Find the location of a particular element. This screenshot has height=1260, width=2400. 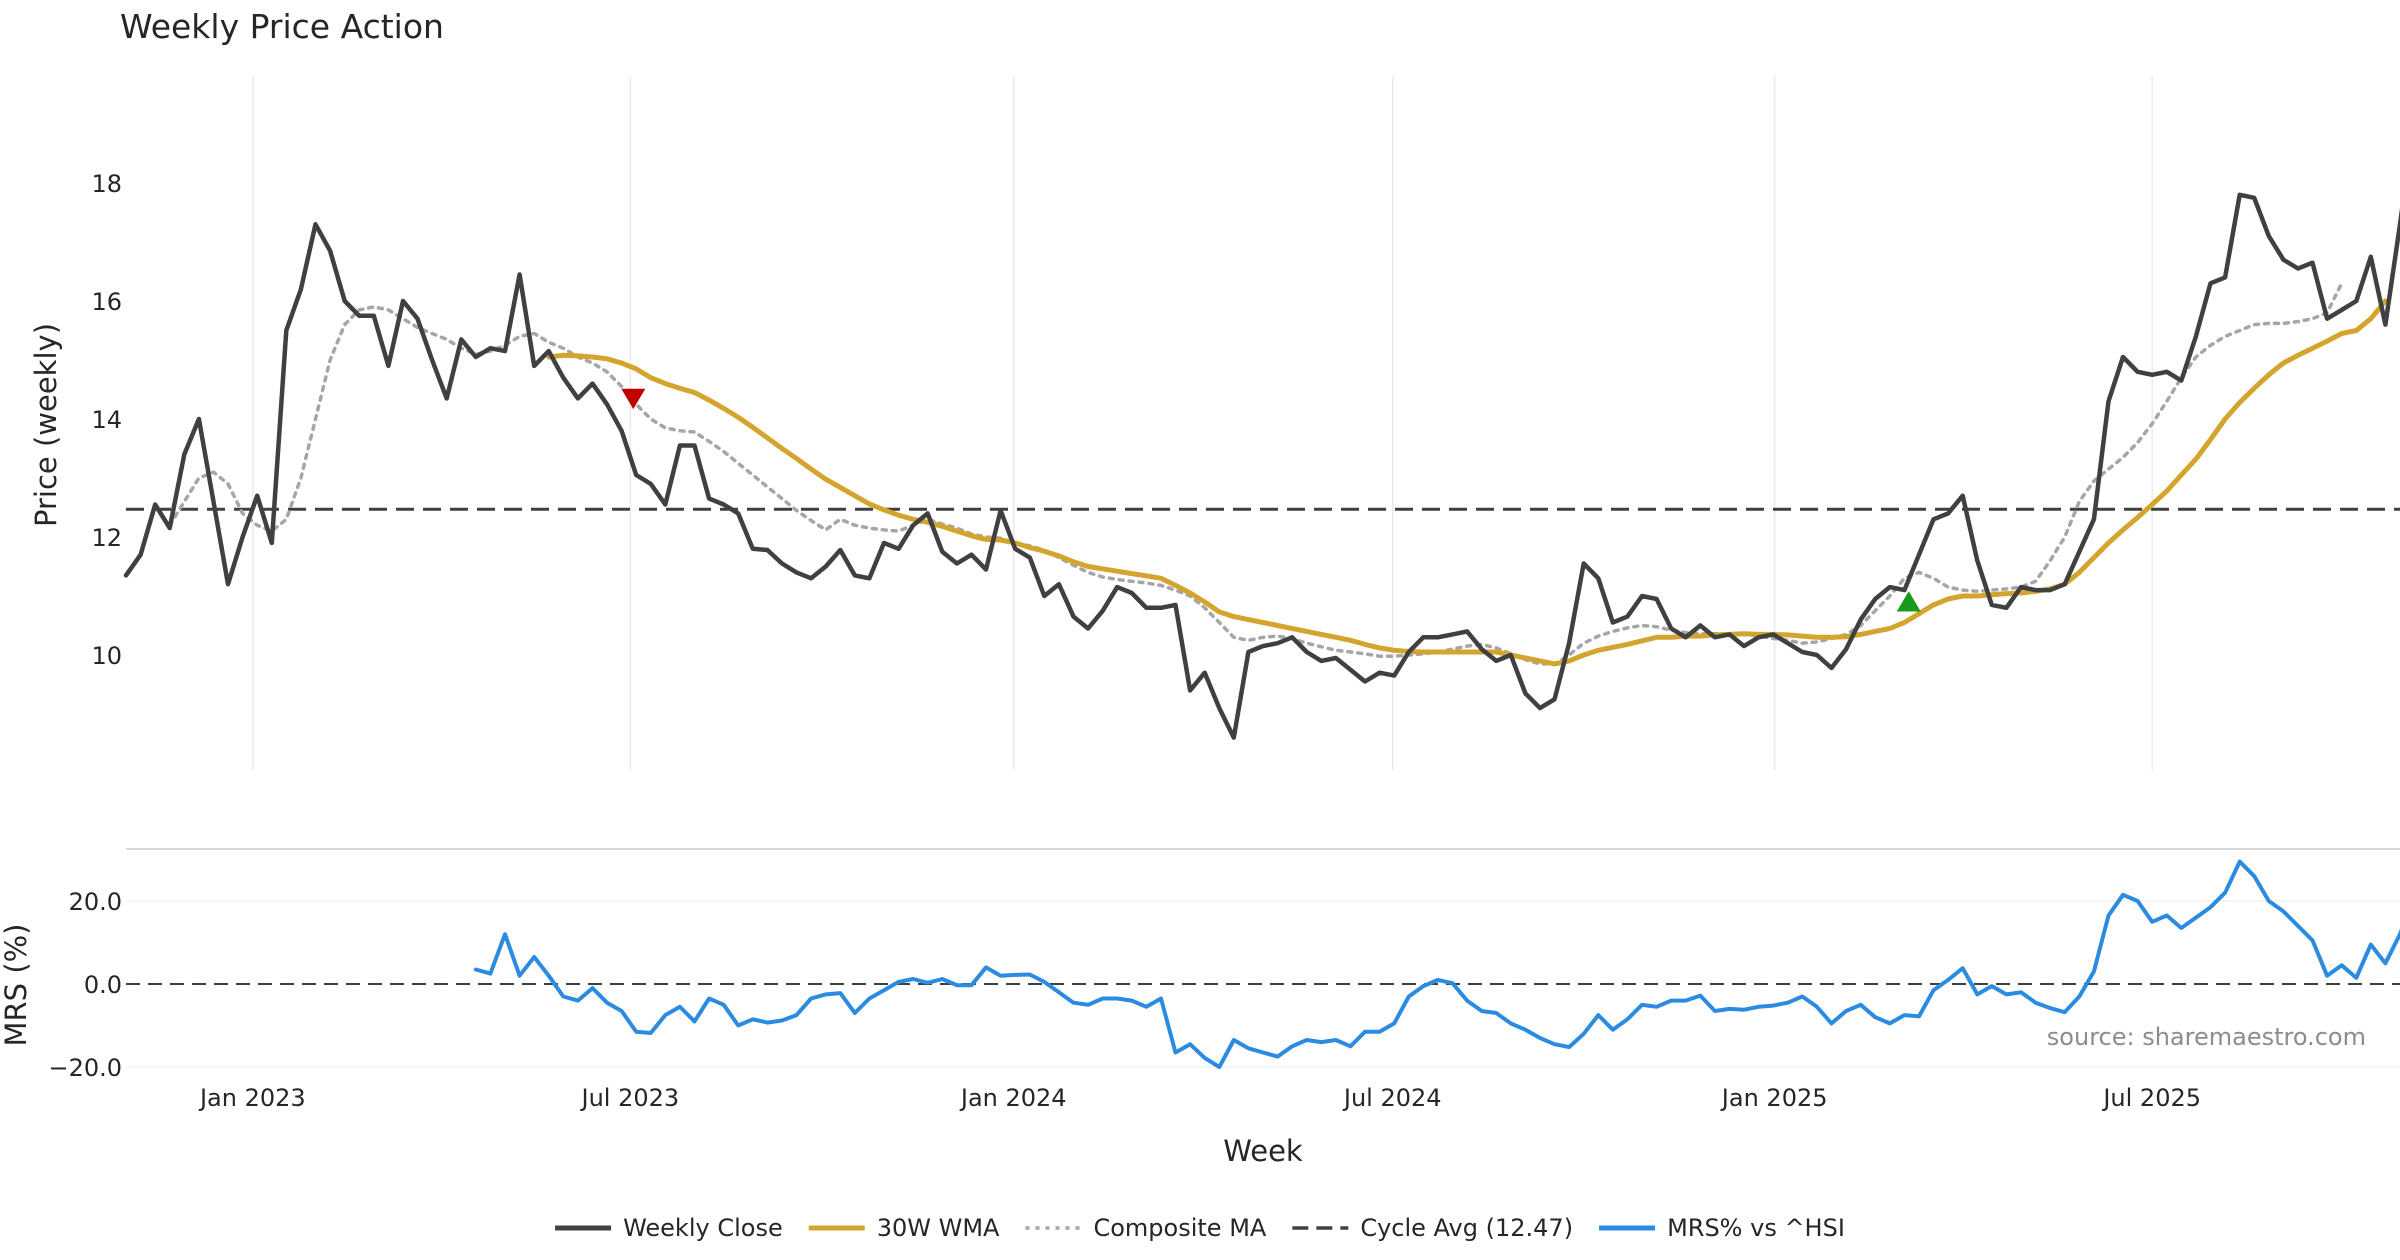

mrs-series-group is located at coordinates (1436, 964).